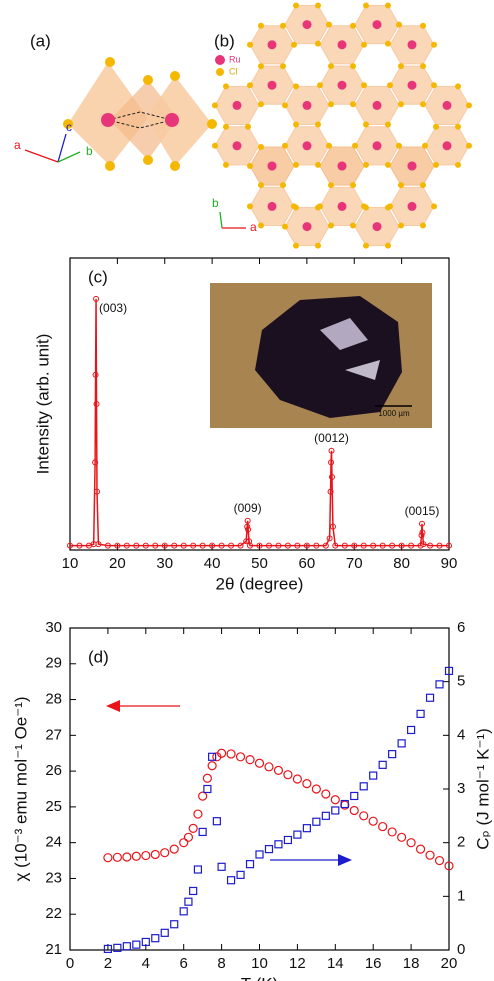 This screenshot has height=981, width=494. What do you see at coordinates (215, 203) in the screenshot?
I see `axis-label: b` at bounding box center [215, 203].